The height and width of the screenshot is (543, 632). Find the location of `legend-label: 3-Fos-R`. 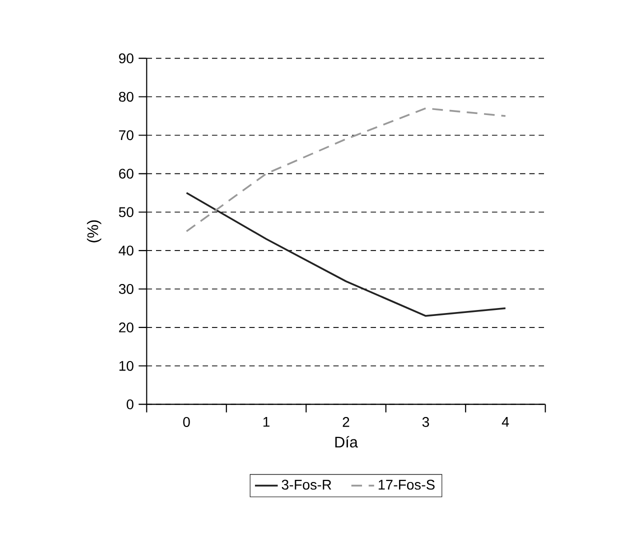

legend-label: 3-Fos-R is located at coordinates (307, 485).